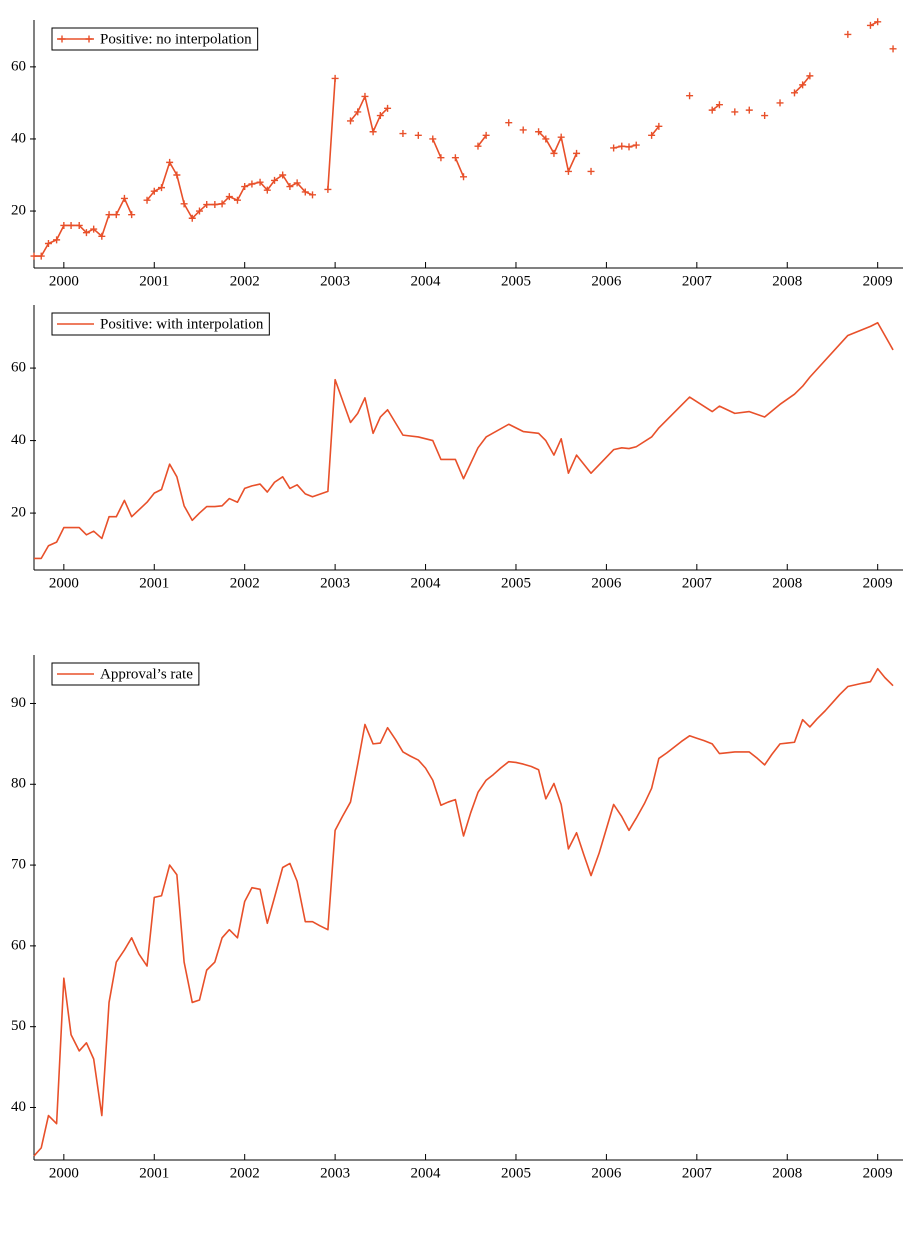  I want to click on legend-label: Approval’s rate, so click(146, 674).